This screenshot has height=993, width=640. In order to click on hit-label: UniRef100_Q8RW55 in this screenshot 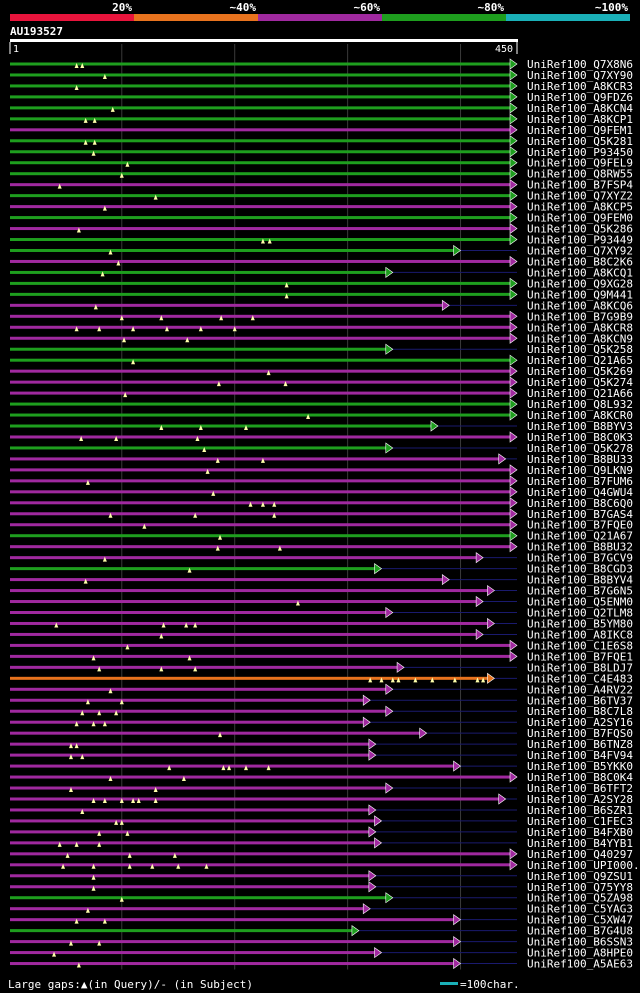, I will do `click(580, 174)`.